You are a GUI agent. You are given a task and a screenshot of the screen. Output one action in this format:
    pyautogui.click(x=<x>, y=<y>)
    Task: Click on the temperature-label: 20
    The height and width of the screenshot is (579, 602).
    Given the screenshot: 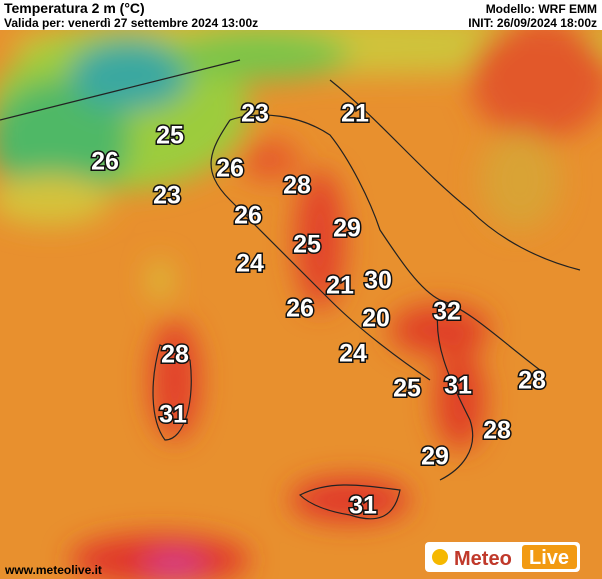 What is the action you would take?
    pyautogui.click(x=376, y=319)
    